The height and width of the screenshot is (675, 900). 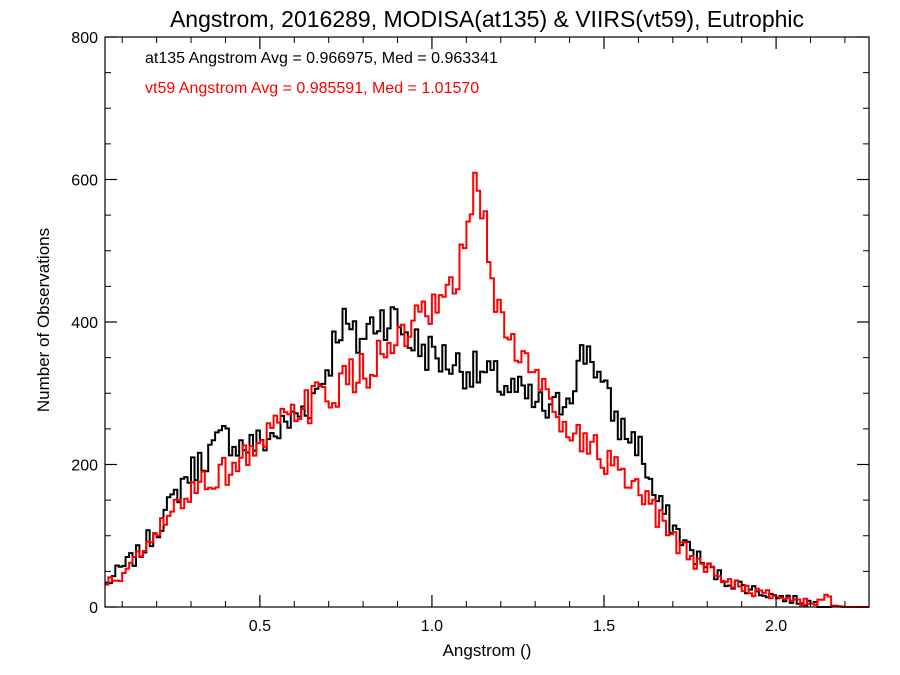 What do you see at coordinates (604, 626) in the screenshot?
I see `x-tick-label: 1.5` at bounding box center [604, 626].